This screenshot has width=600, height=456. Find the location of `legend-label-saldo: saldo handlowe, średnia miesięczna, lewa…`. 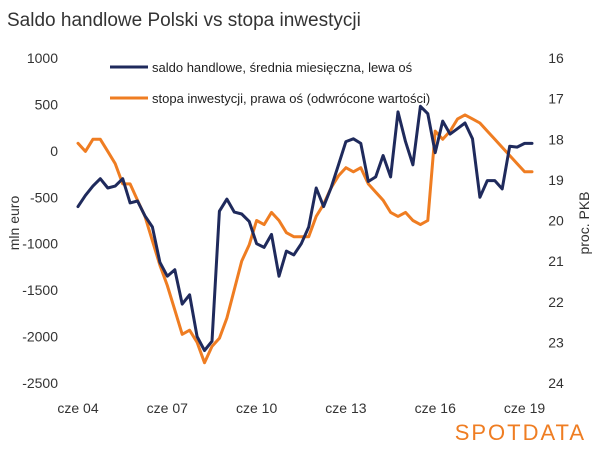

legend-label-saldo: saldo handlowe, średnia miesięczna, lewa… is located at coordinates (282, 67).